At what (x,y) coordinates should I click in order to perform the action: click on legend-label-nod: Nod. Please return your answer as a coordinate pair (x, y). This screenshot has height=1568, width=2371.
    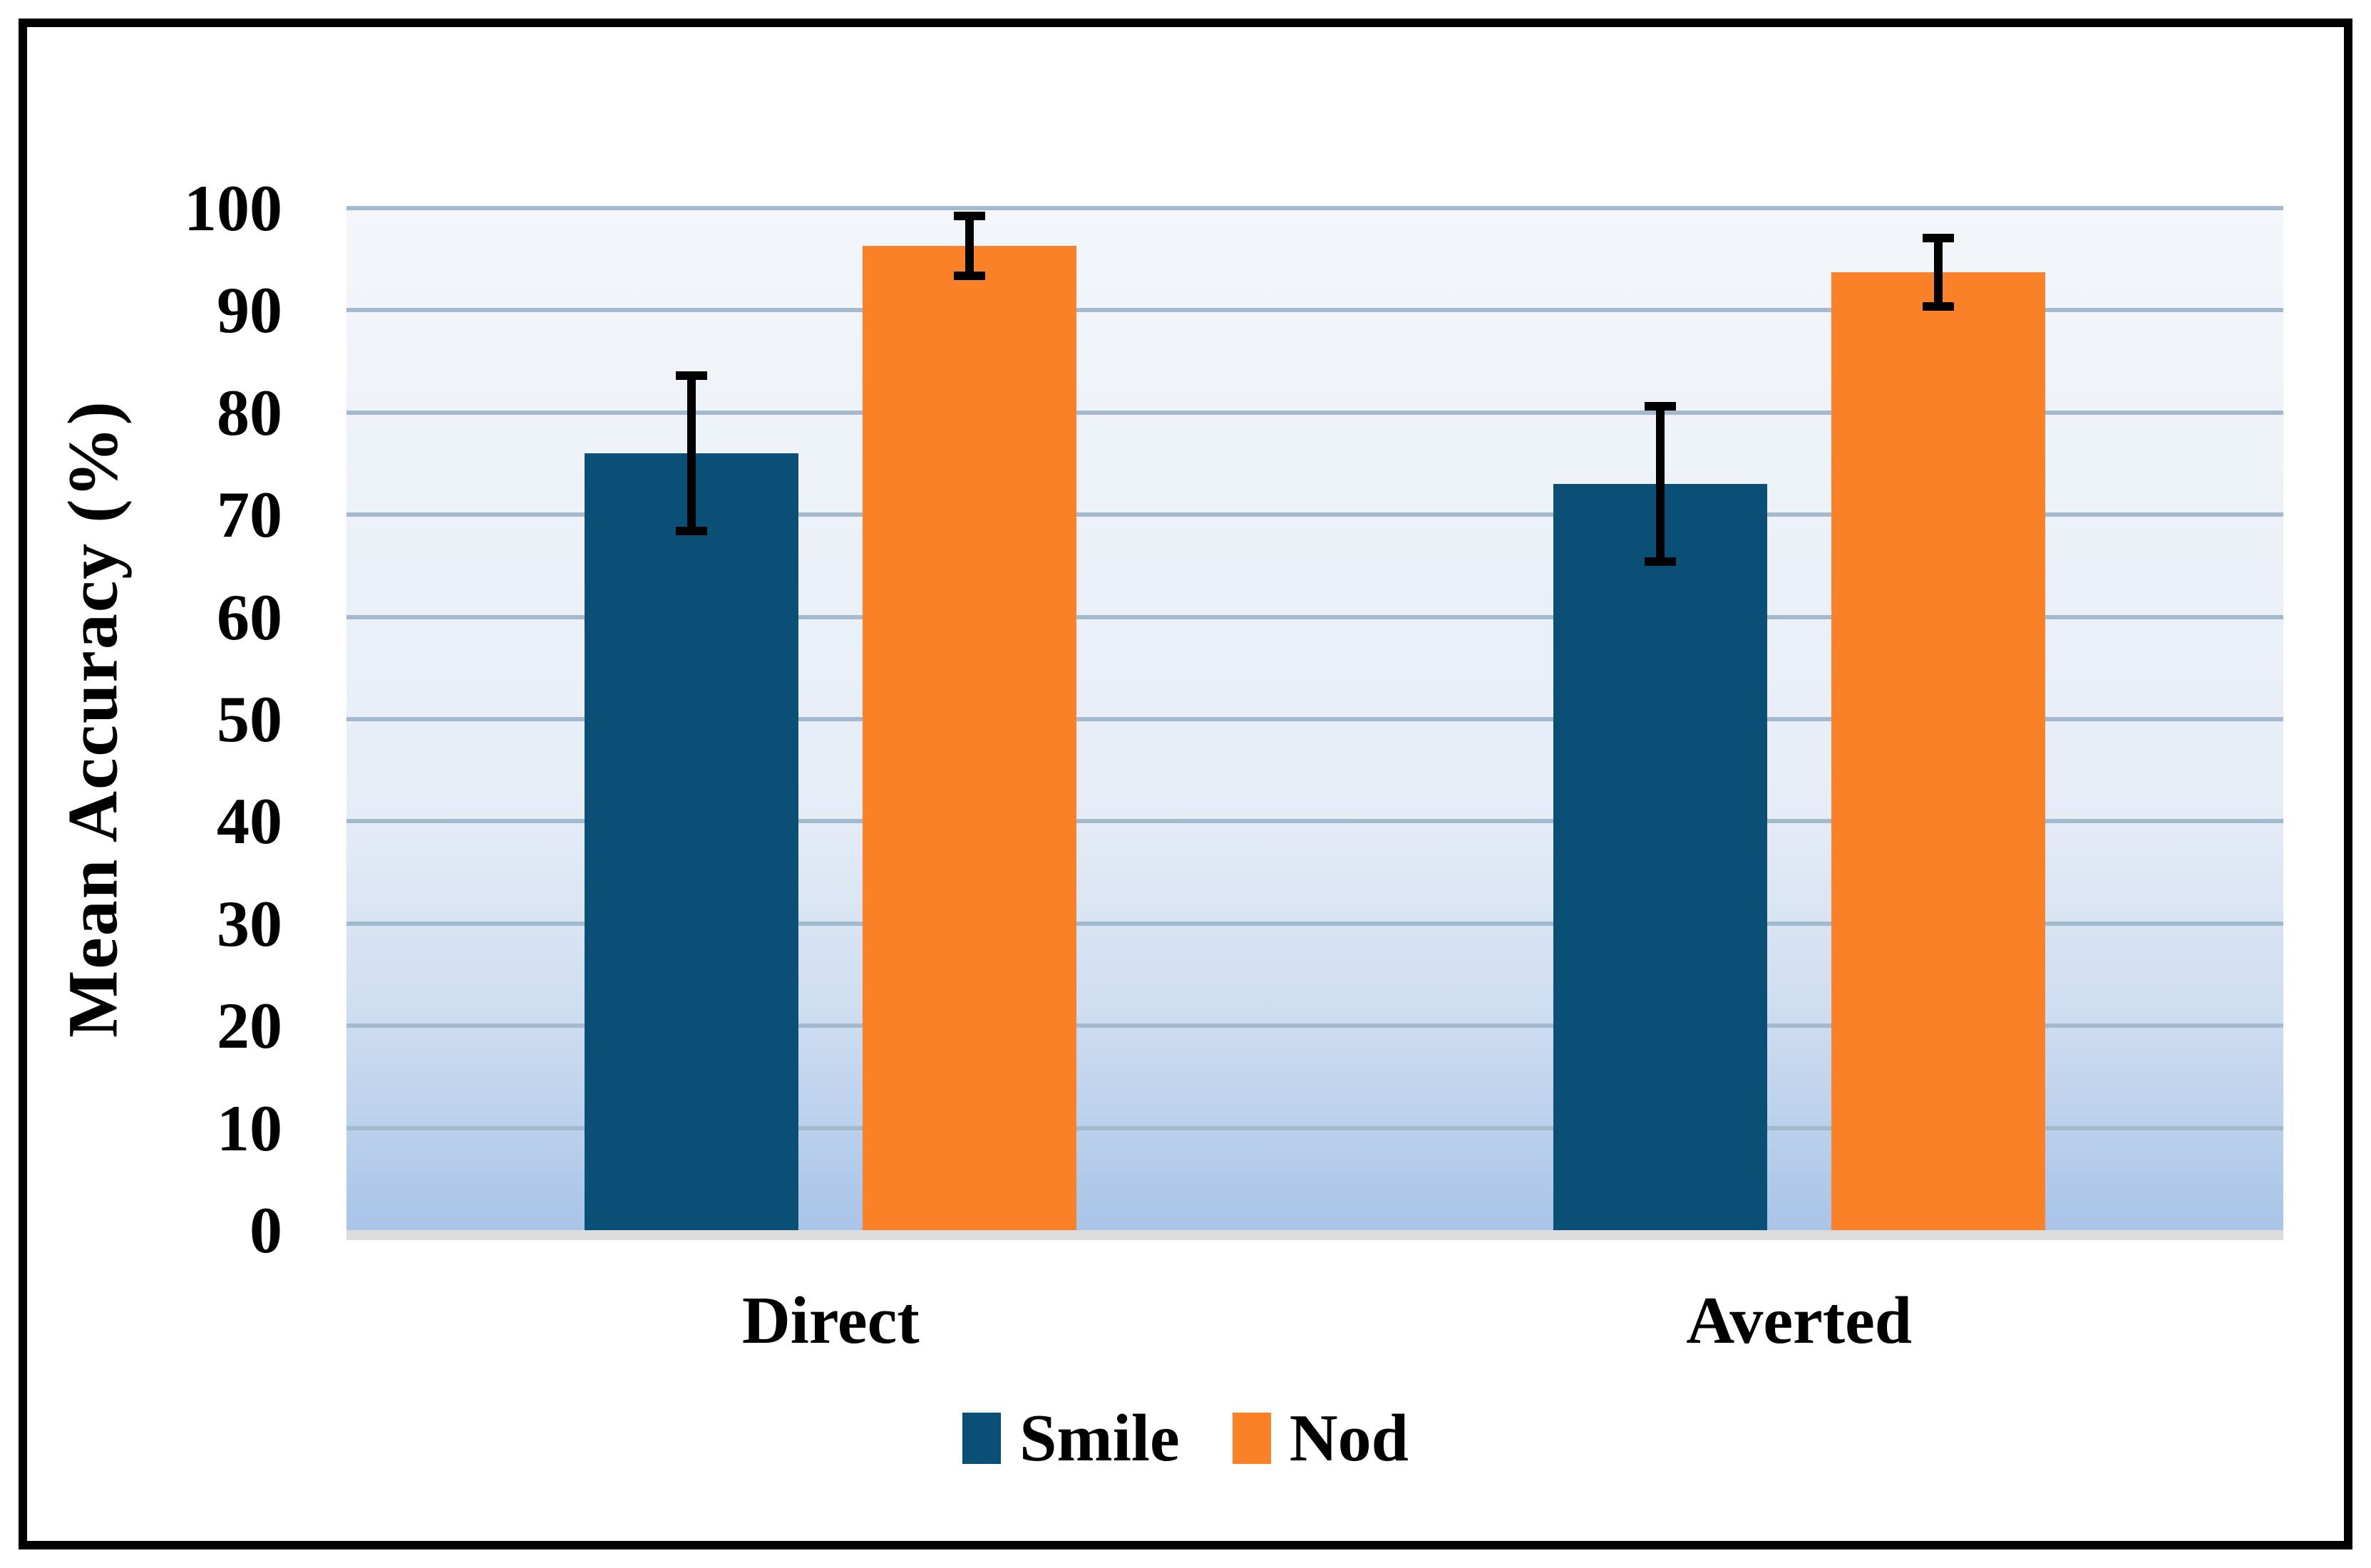
    Looking at the image, I should click on (1349, 1438).